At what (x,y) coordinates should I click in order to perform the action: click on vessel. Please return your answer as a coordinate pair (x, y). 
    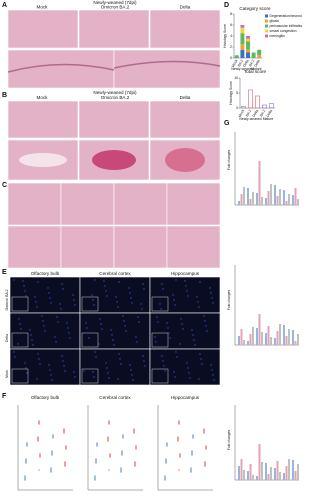
    Looking at the image, I should click on (185, 160).